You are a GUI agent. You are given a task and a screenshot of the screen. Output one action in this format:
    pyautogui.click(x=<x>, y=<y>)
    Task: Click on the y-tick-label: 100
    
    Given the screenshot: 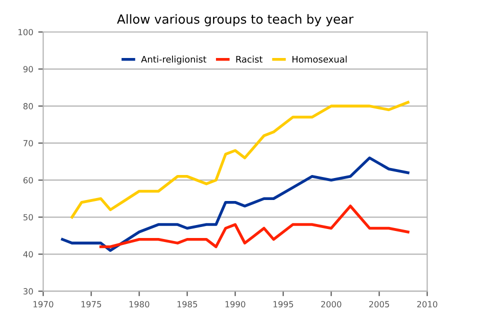 What is the action you would take?
    pyautogui.click(x=25, y=32)
    